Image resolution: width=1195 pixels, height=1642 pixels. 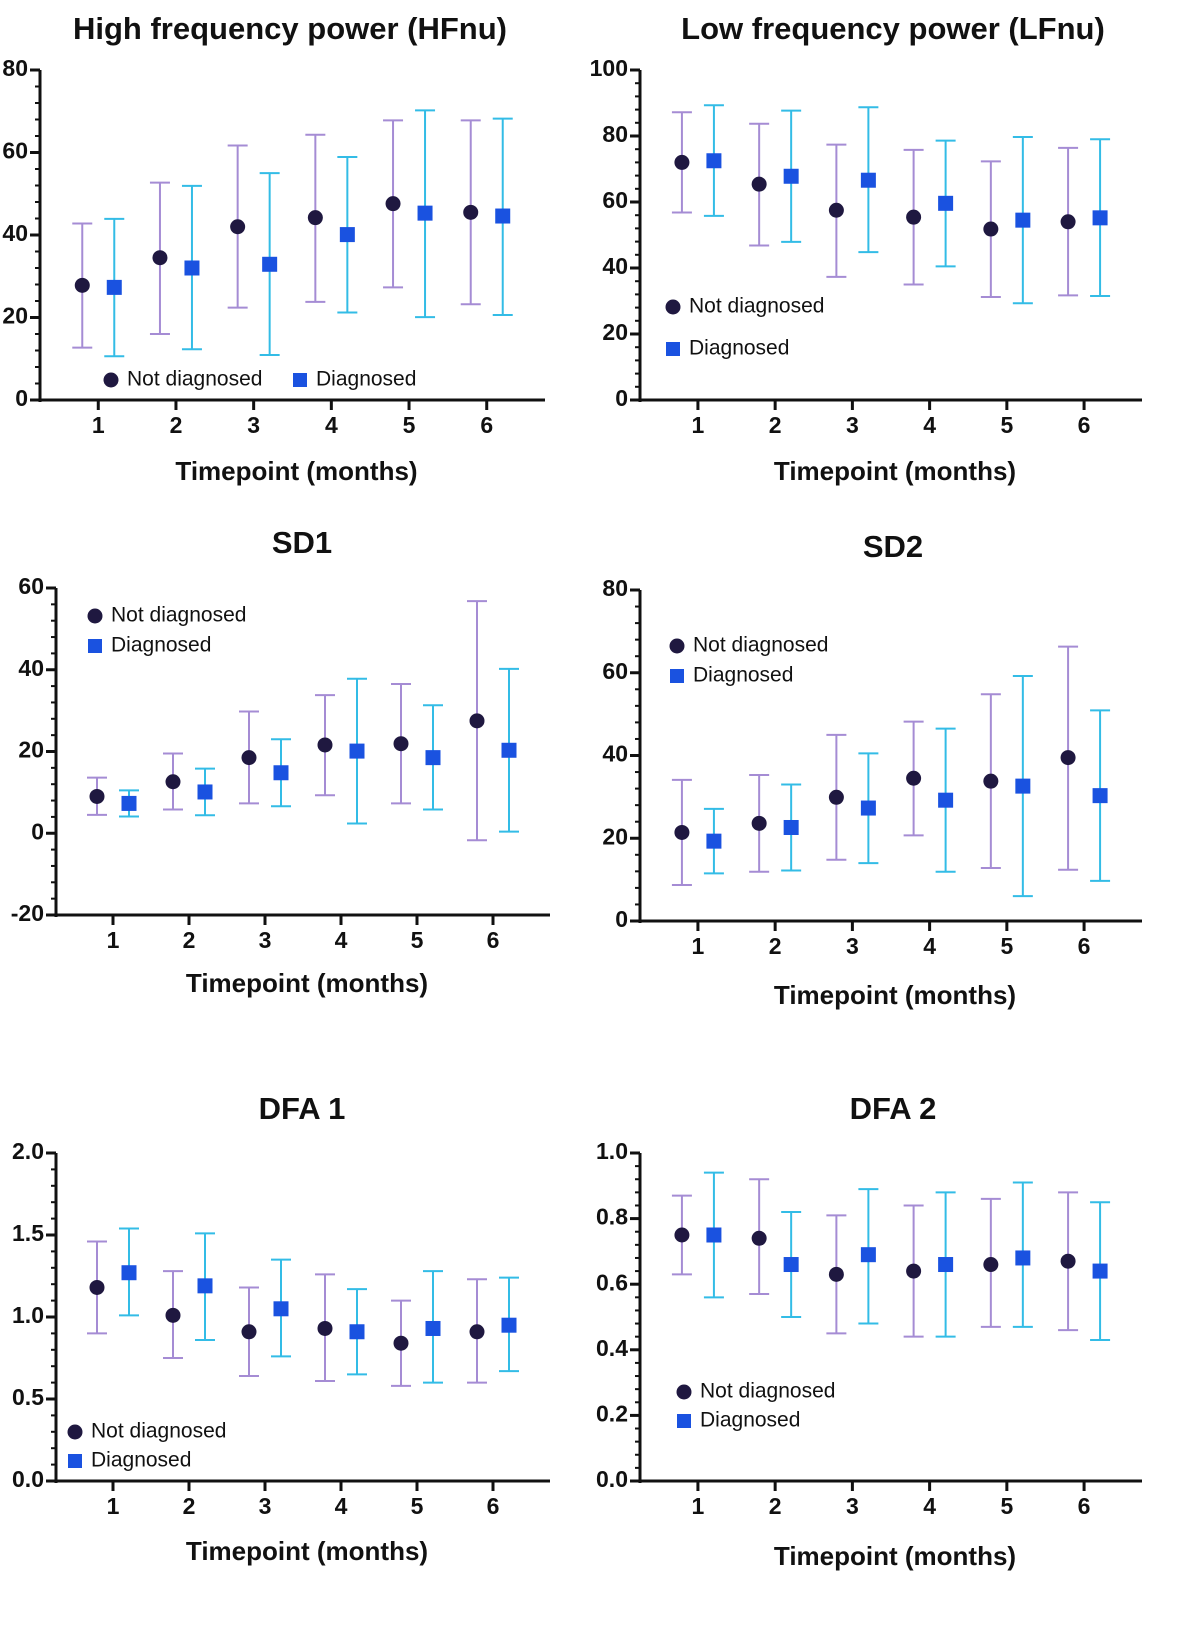 What do you see at coordinates (893, 1108) in the screenshot?
I see `chart-title: DFA 2` at bounding box center [893, 1108].